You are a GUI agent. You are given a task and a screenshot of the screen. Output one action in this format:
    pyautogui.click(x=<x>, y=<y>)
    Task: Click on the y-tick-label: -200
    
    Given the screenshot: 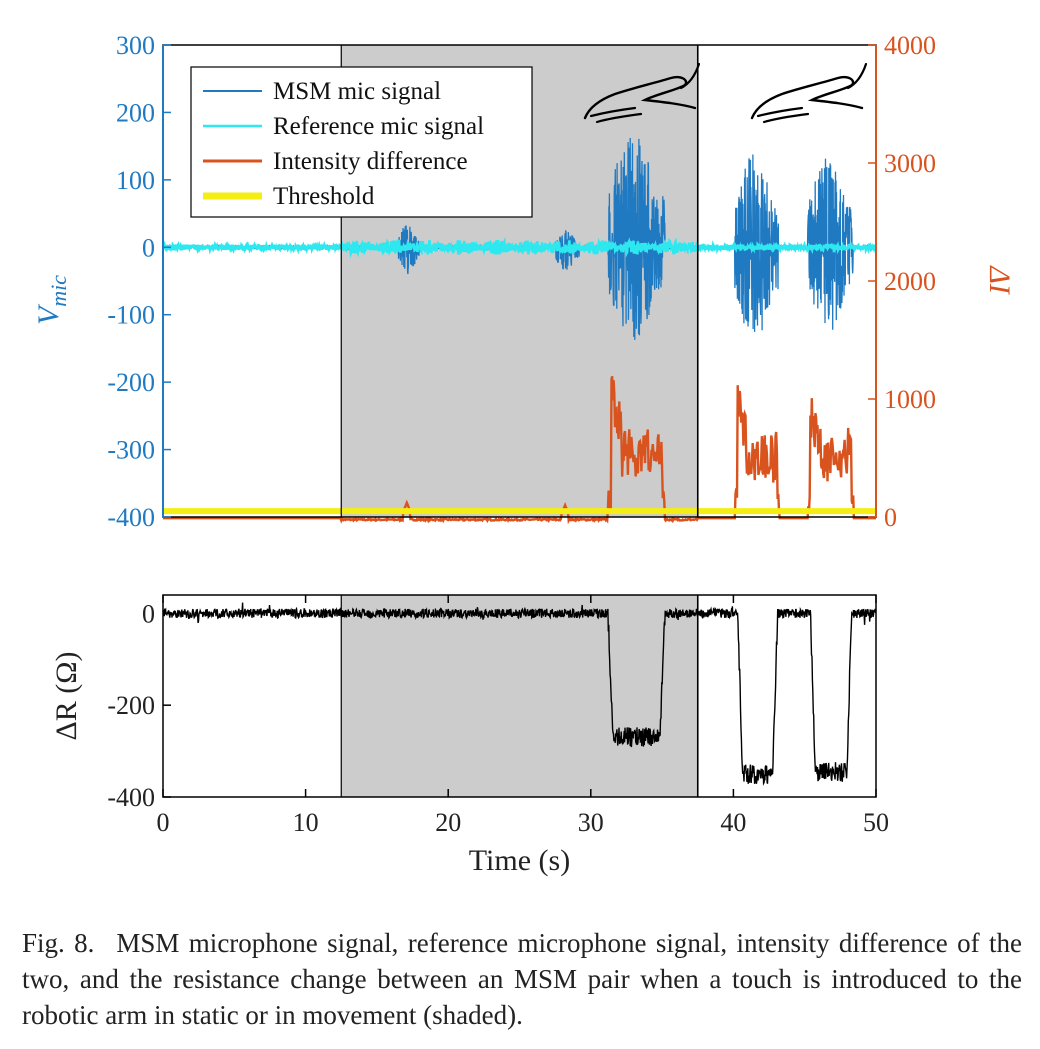 What is the action you would take?
    pyautogui.click(x=131, y=705)
    